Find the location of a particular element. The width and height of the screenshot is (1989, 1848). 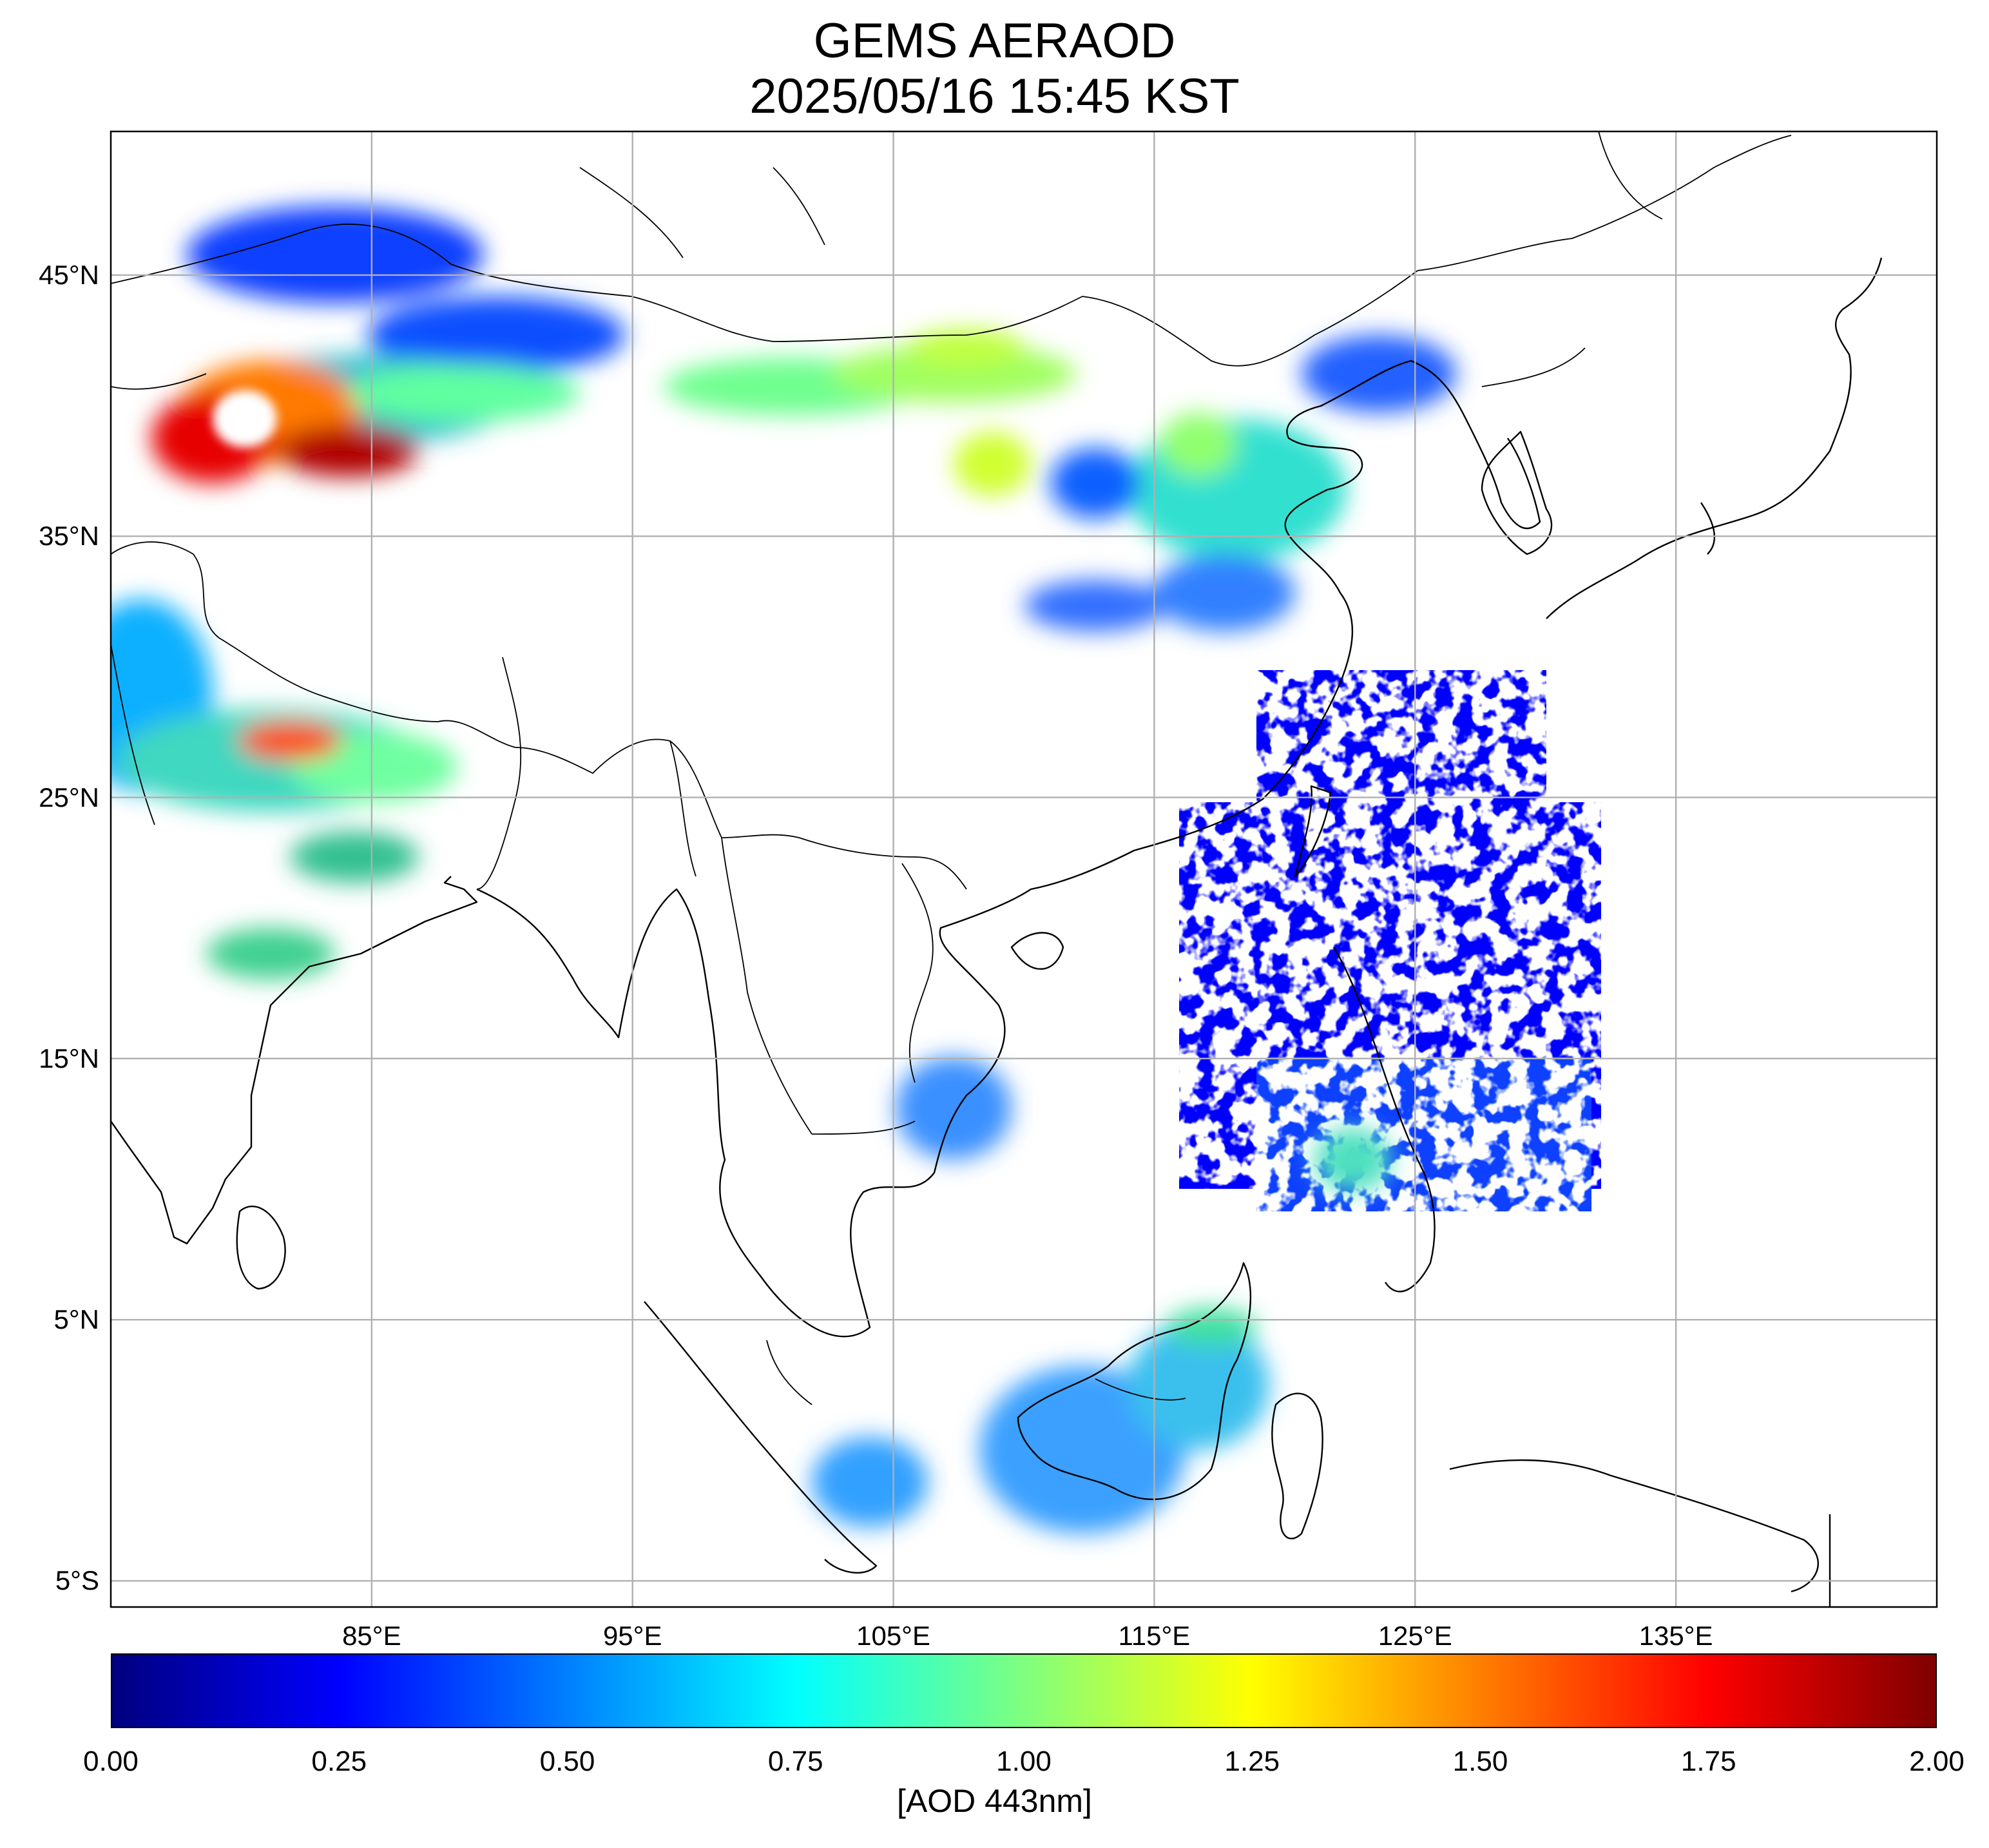

map-subtitle-datetime: 2025/05/16 15:45 KST is located at coordinates (994, 97).